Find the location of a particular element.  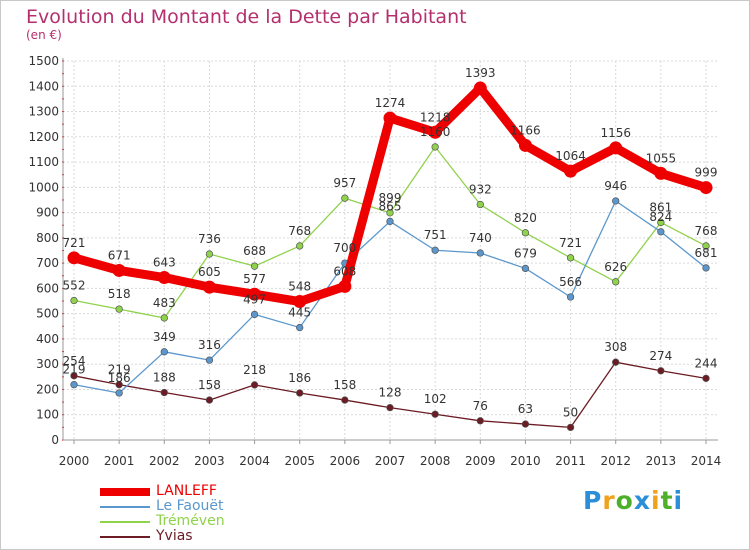

chart-subtitle: (en €) is located at coordinates (44, 35).